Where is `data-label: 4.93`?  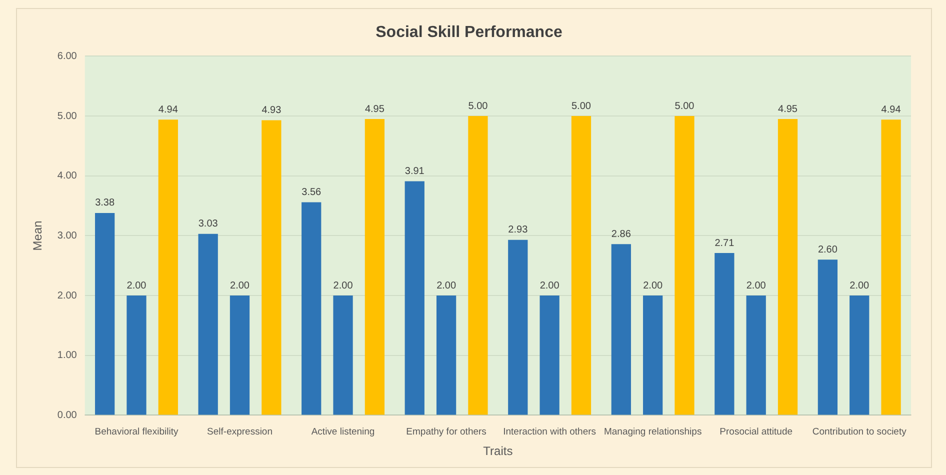
data-label: 4.93 is located at coordinates (272, 110).